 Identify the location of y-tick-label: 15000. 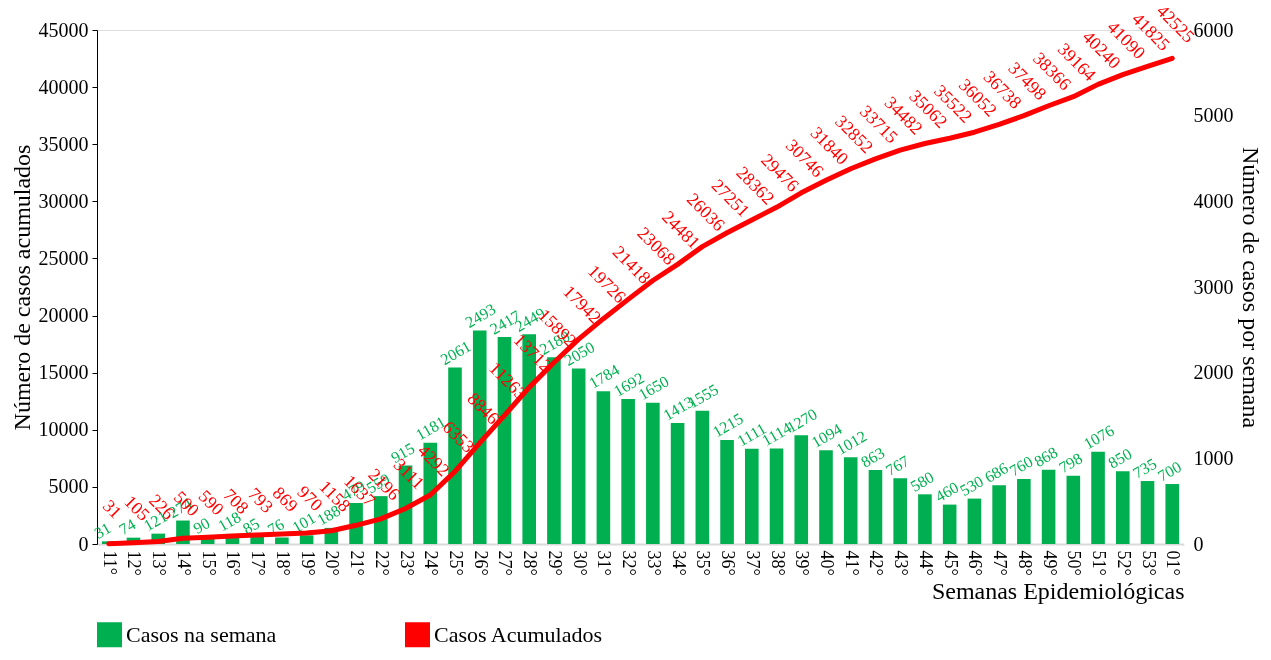
(63, 372).